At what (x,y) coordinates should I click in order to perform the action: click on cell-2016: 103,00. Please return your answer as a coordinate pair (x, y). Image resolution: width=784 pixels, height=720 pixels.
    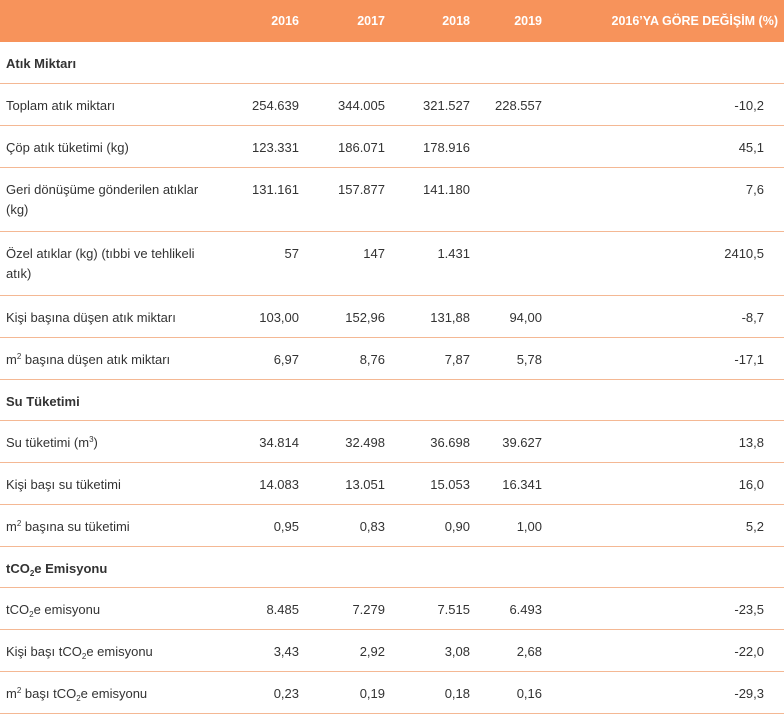
    Looking at the image, I should click on (279, 317).